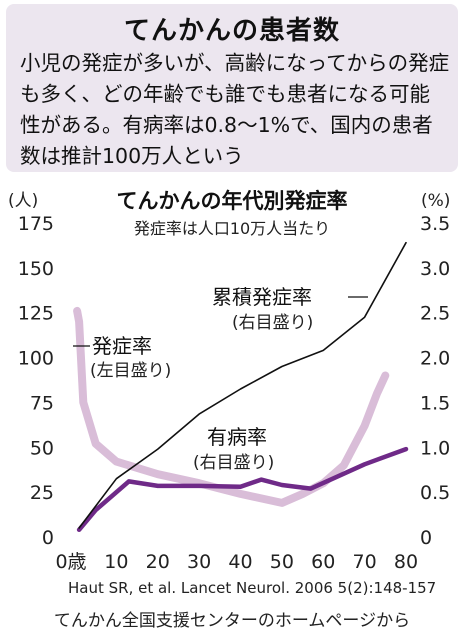 The width and height of the screenshot is (464, 638). Describe the element at coordinates (262, 297) in the screenshot. I see `cumulative-label: 累積発症率` at that location.